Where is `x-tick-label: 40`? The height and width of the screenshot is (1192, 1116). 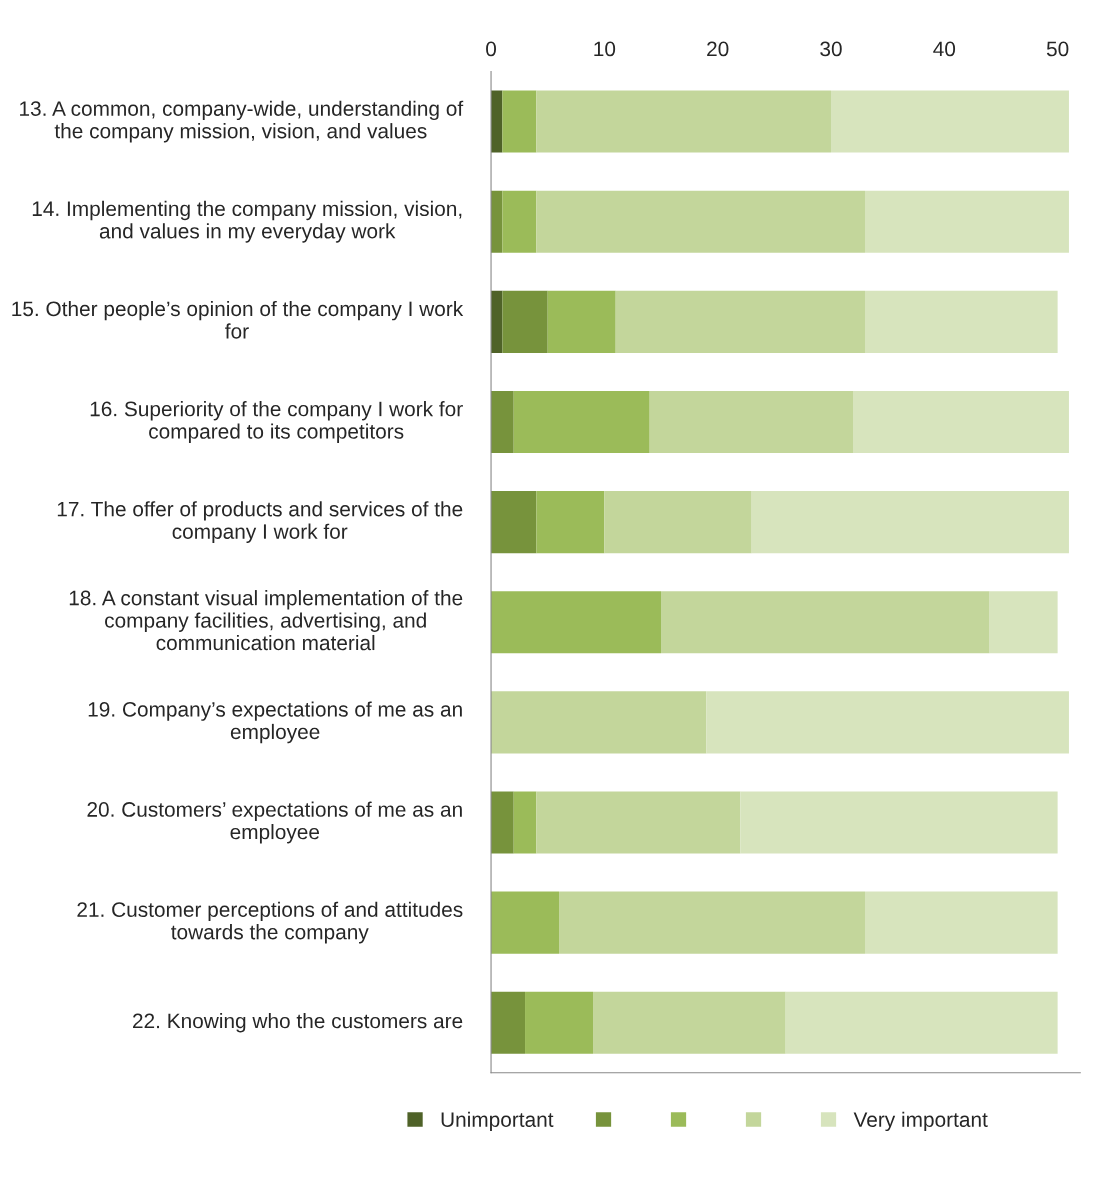
x-tick-label: 40 is located at coordinates (944, 49).